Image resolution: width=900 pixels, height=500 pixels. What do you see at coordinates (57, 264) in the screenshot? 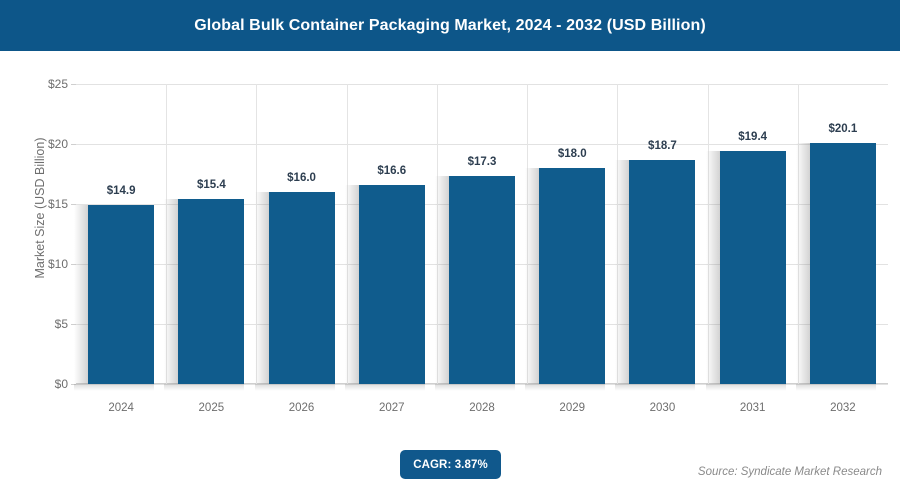
I see `y-axis-tick-label: $10` at bounding box center [57, 264].